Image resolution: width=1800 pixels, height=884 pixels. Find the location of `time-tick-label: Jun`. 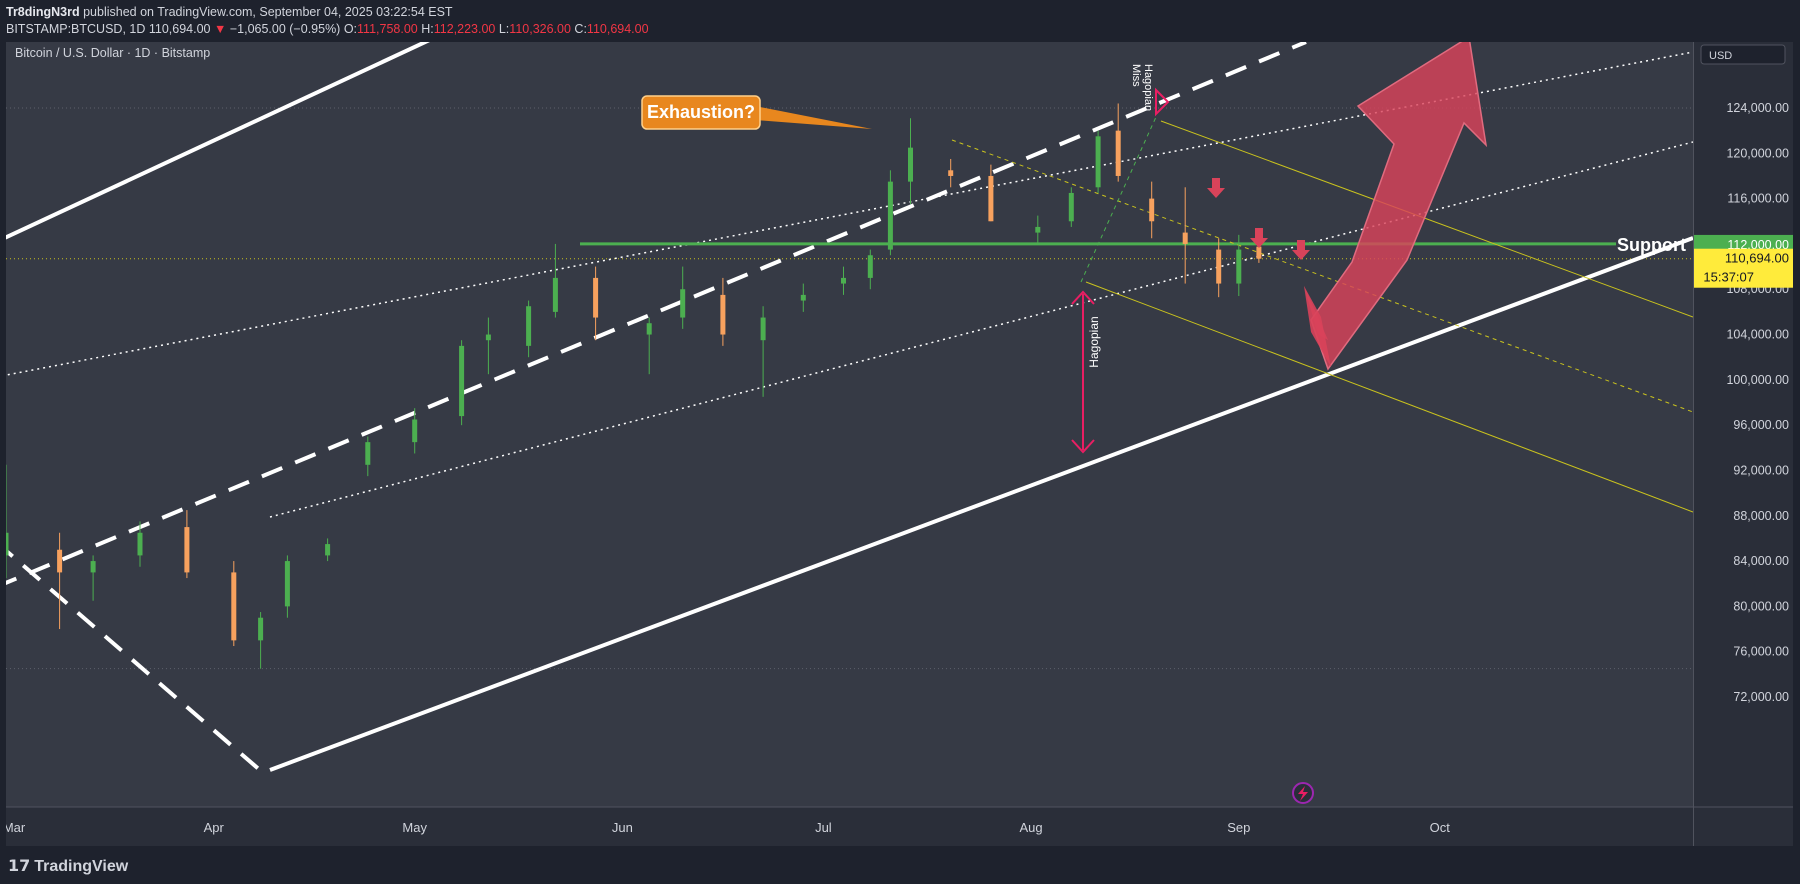

time-tick-label: Jun is located at coordinates (622, 827).